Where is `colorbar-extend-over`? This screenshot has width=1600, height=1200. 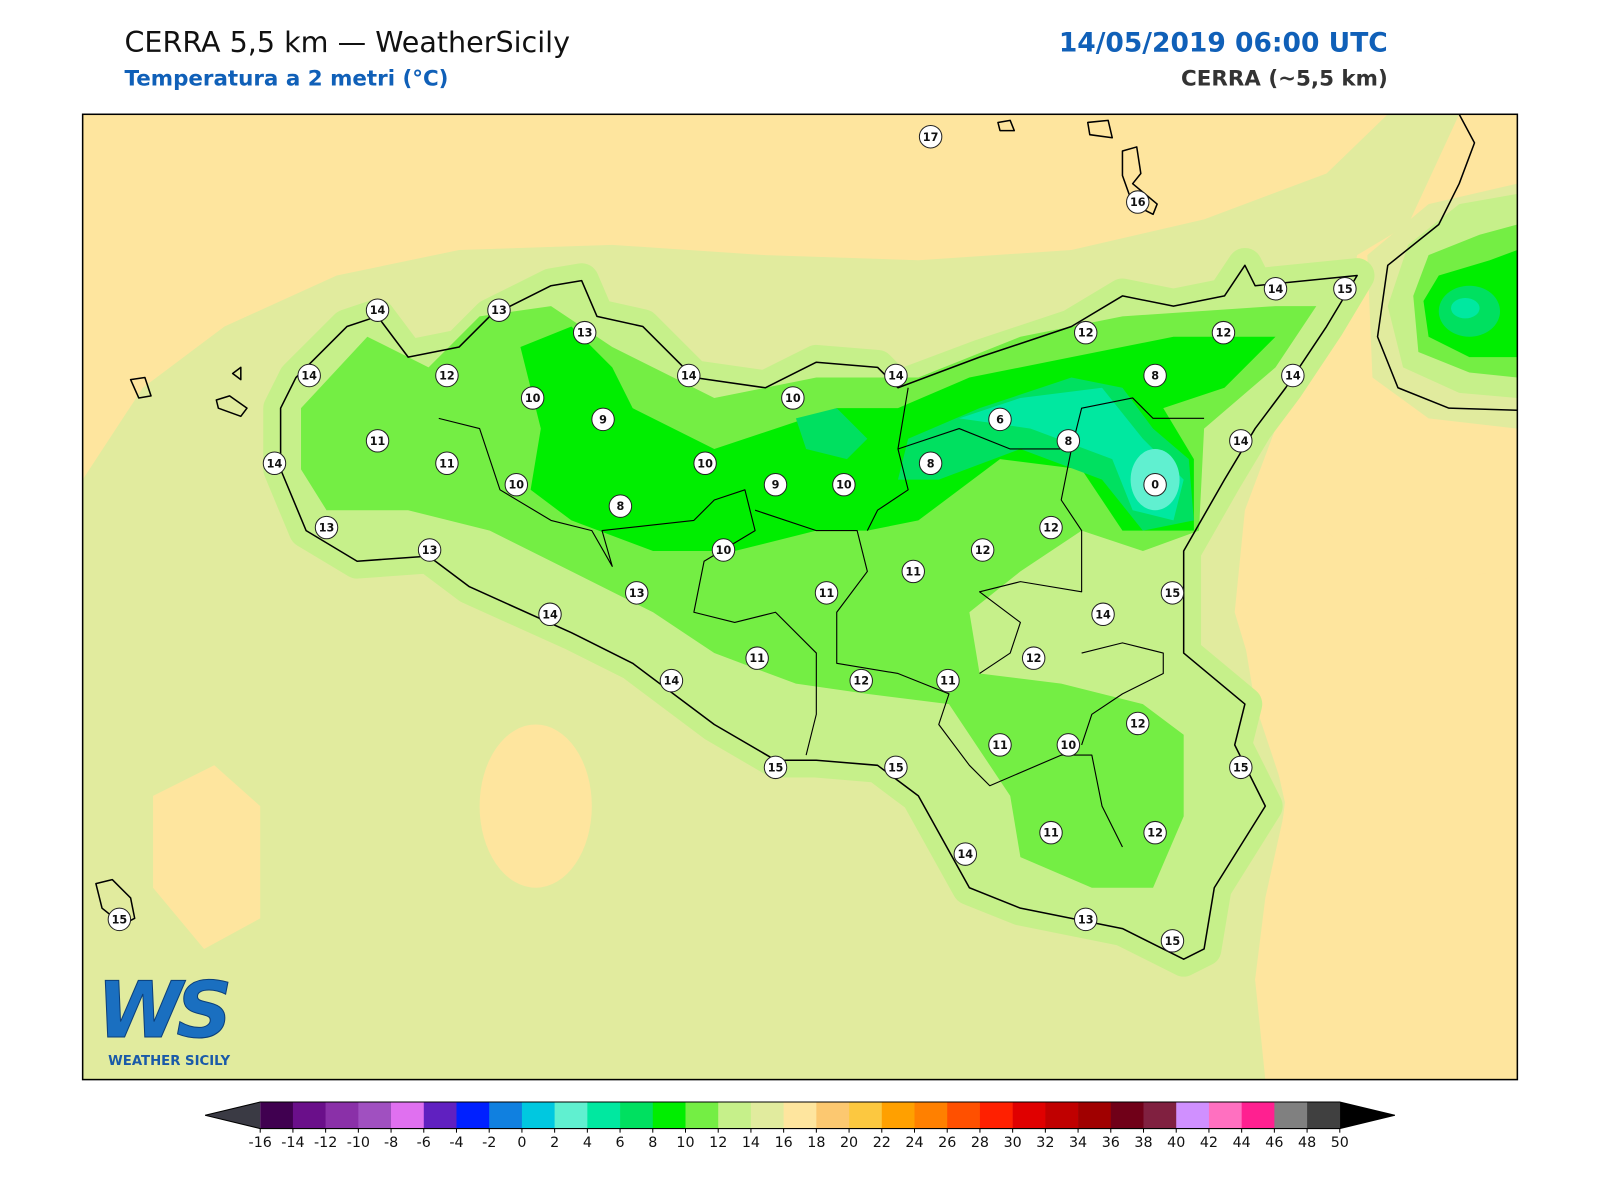 colorbar-extend-over is located at coordinates (1367, 1115).